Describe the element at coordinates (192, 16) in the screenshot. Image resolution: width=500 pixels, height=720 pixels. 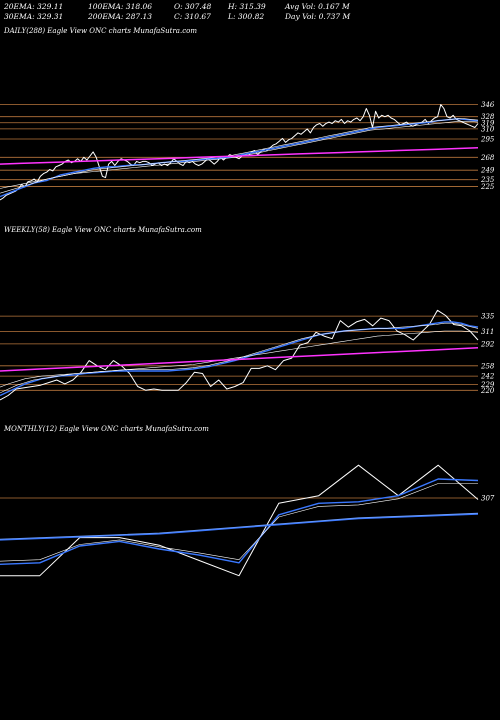
I see `close-readout: C: 310.67` at that location.